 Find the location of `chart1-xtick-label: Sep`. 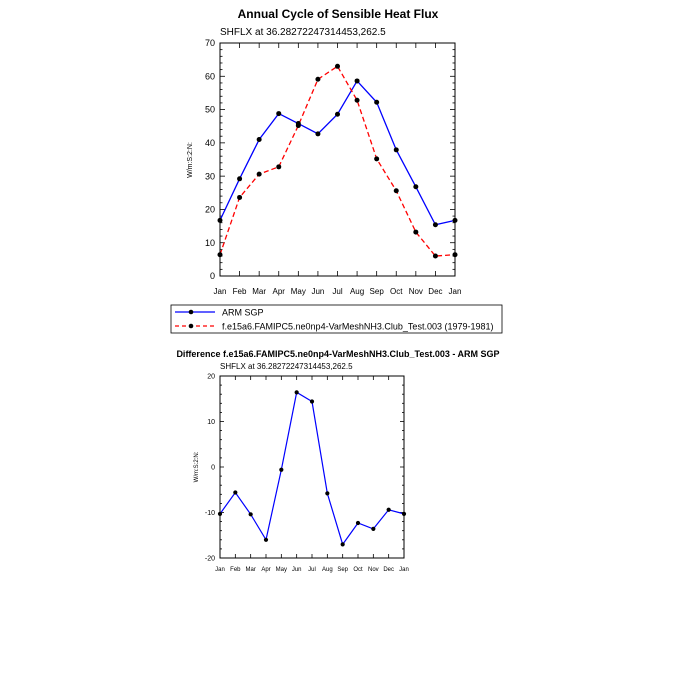

chart1-xtick-label: Sep is located at coordinates (377, 291).